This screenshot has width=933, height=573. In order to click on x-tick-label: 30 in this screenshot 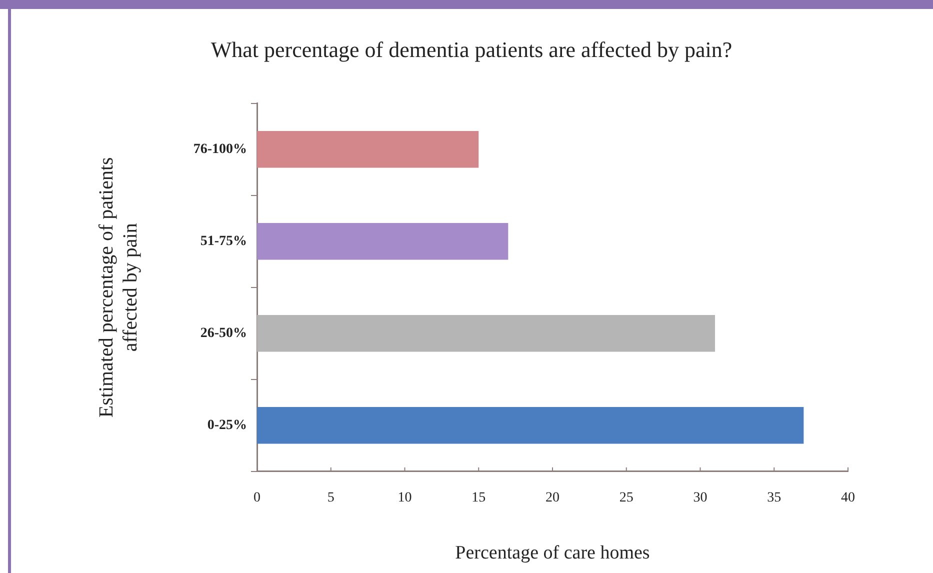, I will do `click(700, 498)`.